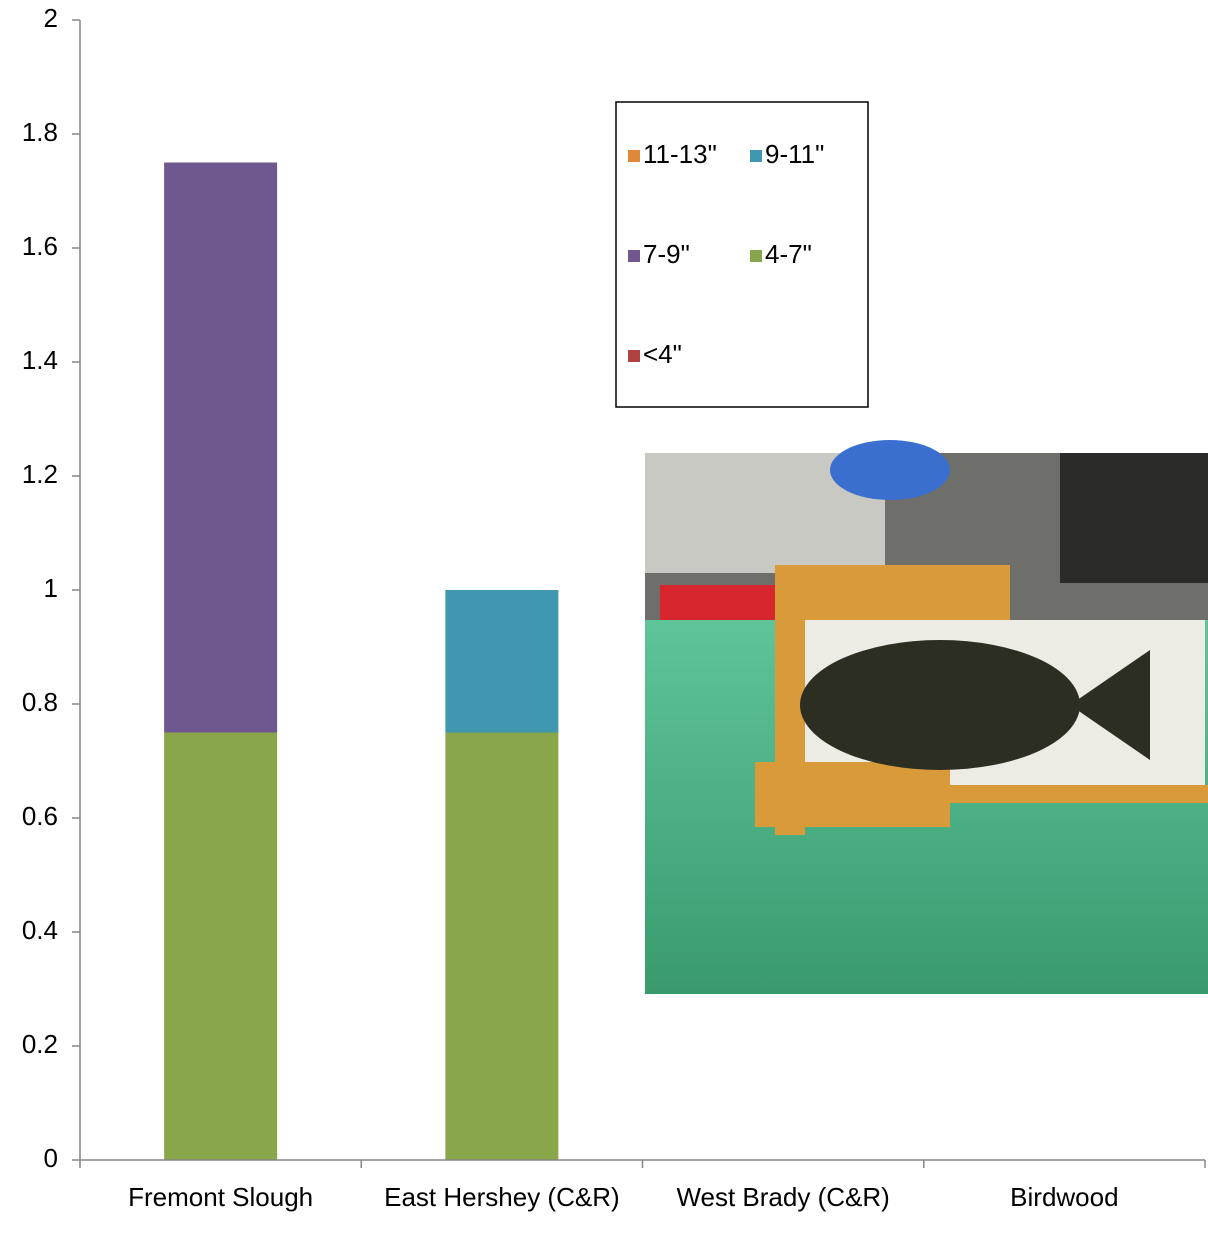 Image resolution: width=1208 pixels, height=1249 pixels. Describe the element at coordinates (40, 360) in the screenshot. I see `y-tick-label: 1.4` at that location.